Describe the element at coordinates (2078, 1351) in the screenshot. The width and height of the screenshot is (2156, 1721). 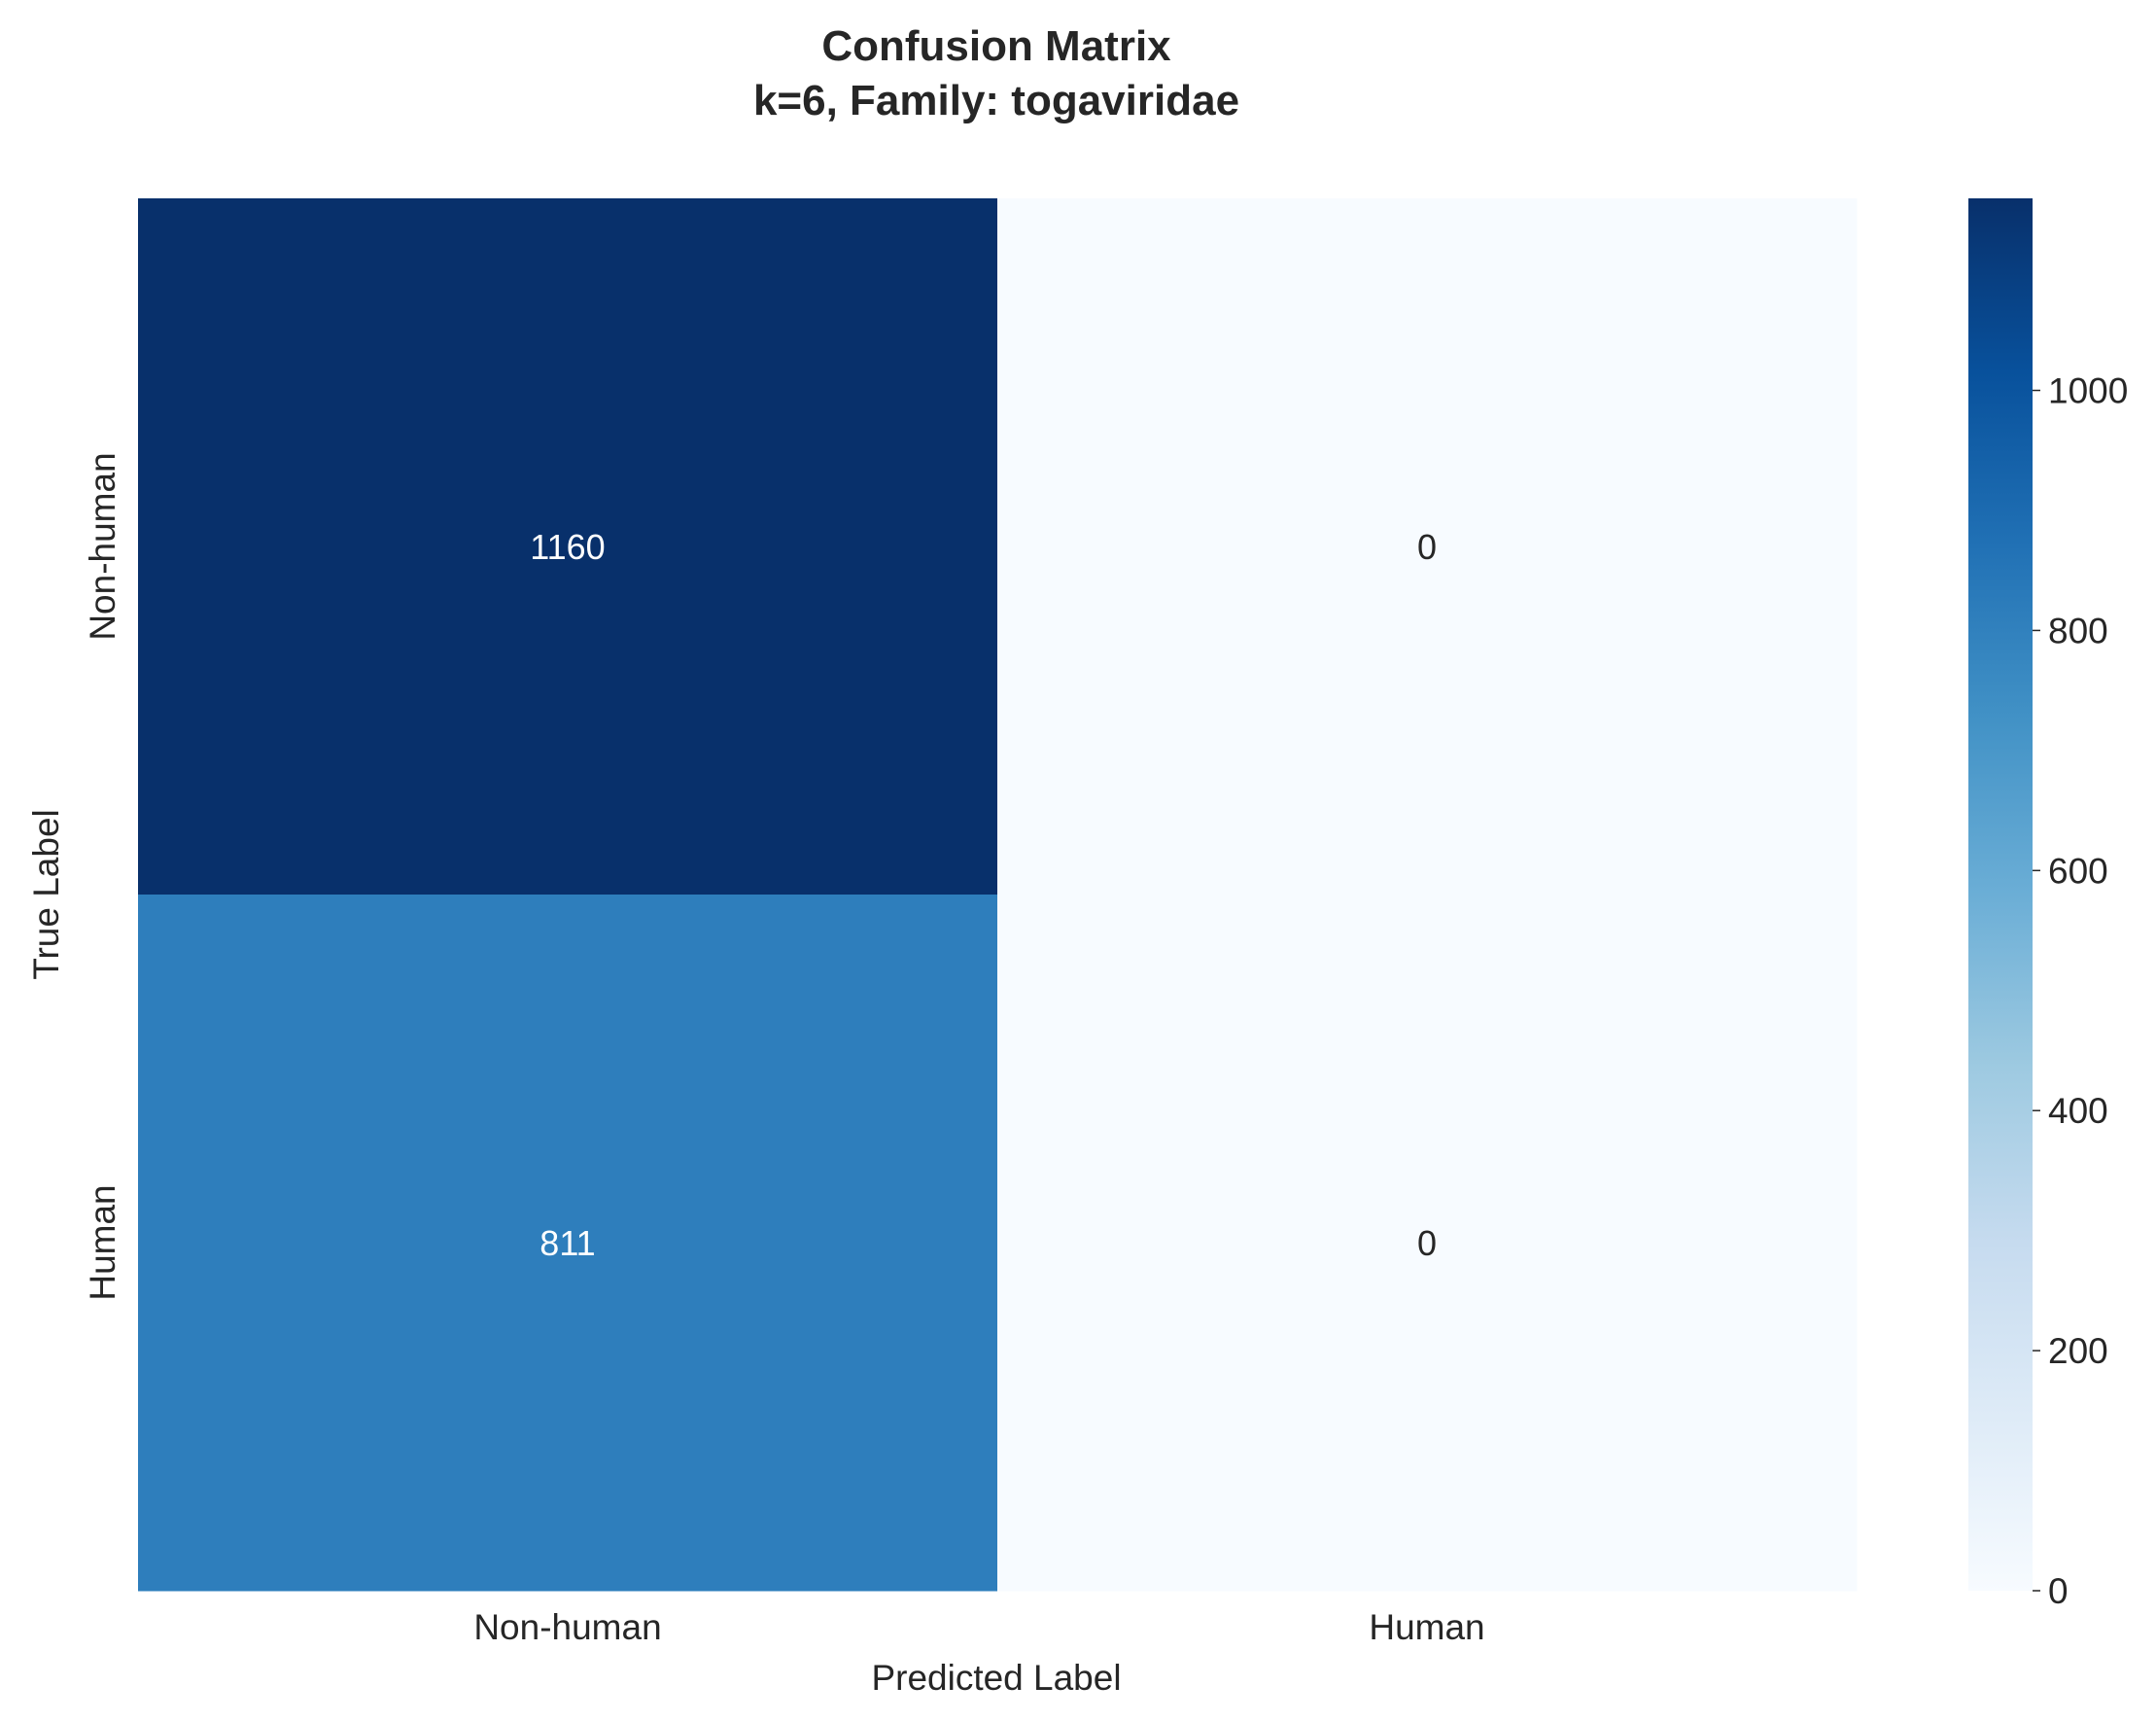
I see `colorbar-tick-label: 200` at that location.